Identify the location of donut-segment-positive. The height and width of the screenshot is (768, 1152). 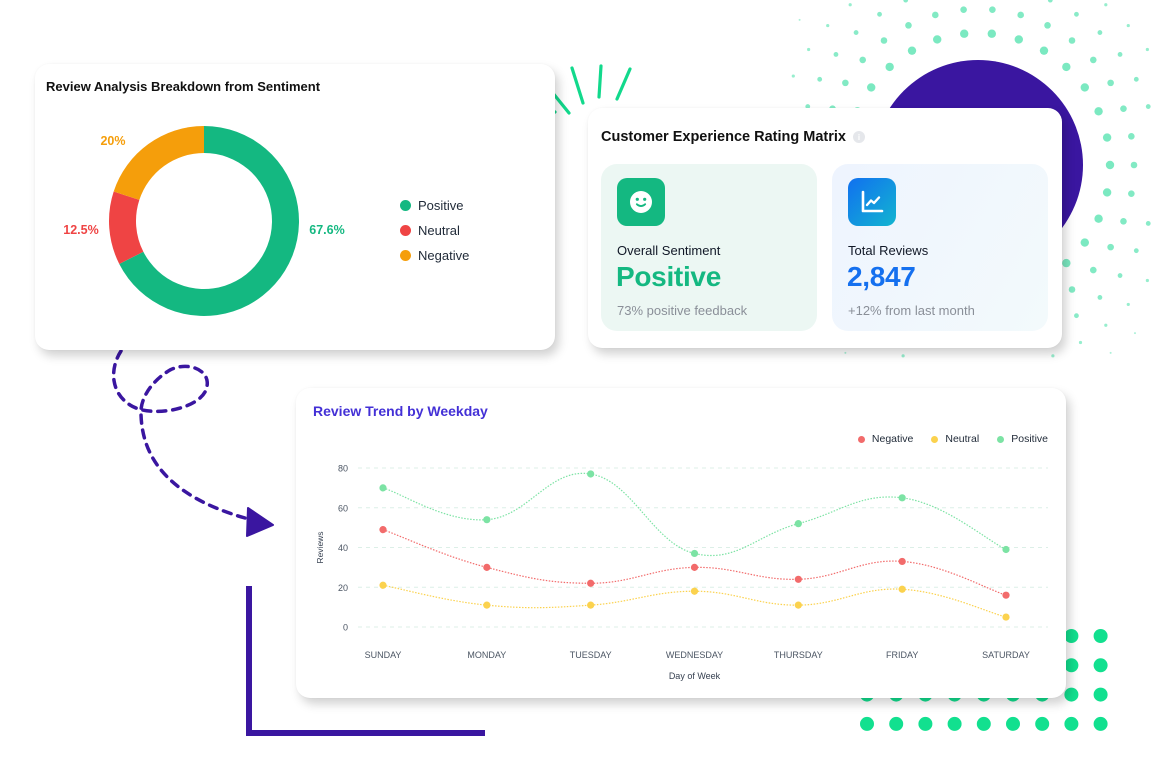
(209, 221).